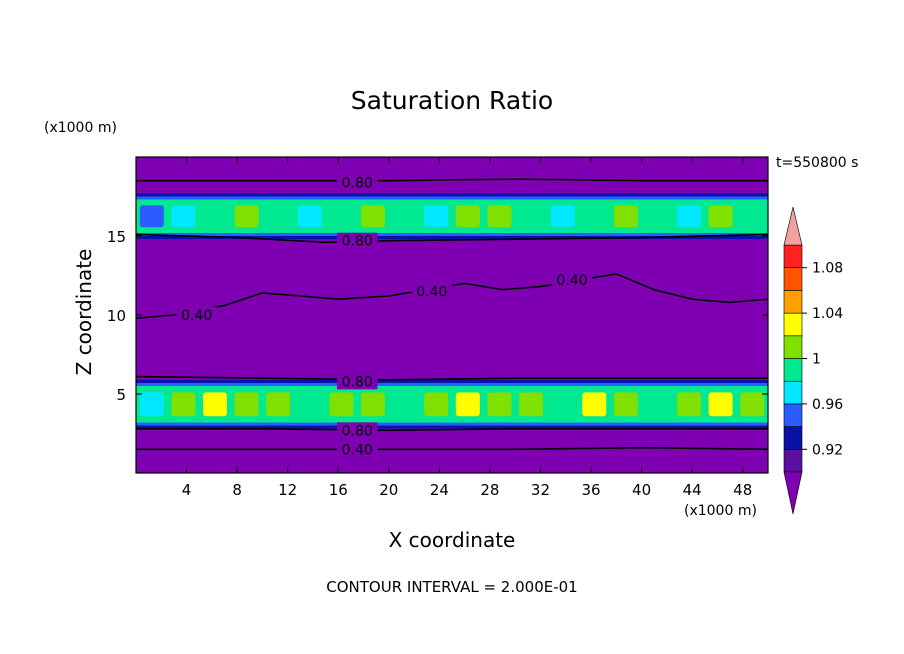  Describe the element at coordinates (452, 404) in the screenshot. I see `band-core-lower` at that location.